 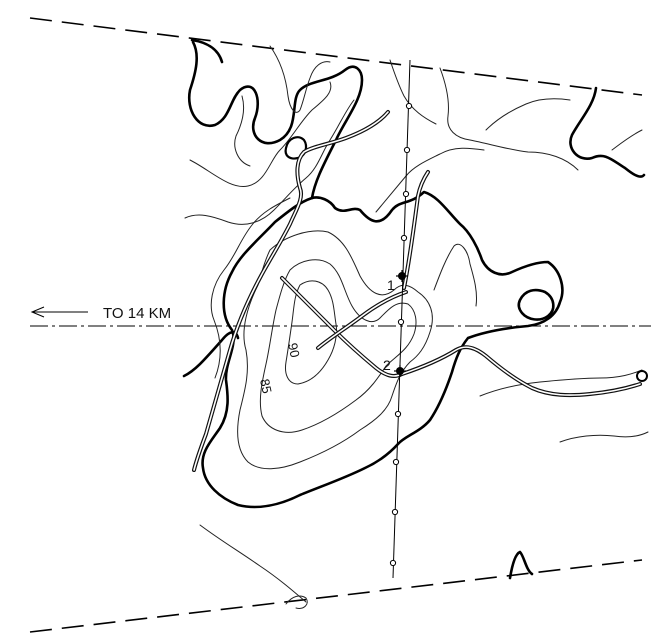 What do you see at coordinates (207, 51) in the screenshot?
I see `contour-thick-left-edge` at bounding box center [207, 51].